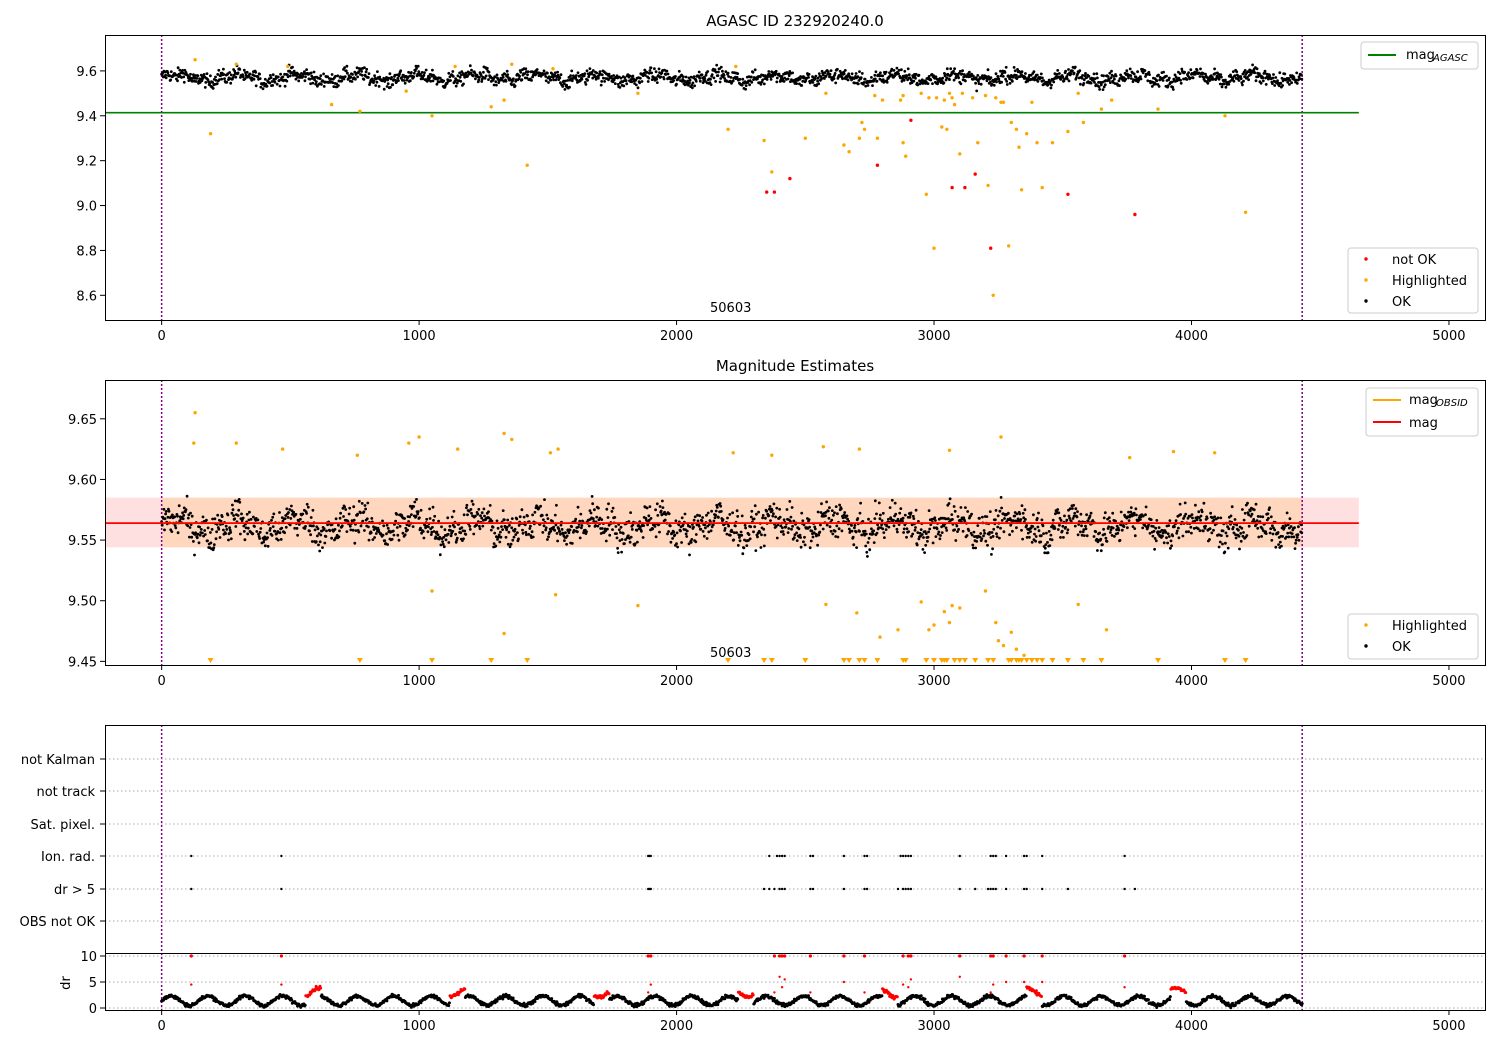 Image resolution: width=1500 pixels, height=1050 pixels. I want to click on legend-upper: mag OBSID mag, so click(1422, 412).